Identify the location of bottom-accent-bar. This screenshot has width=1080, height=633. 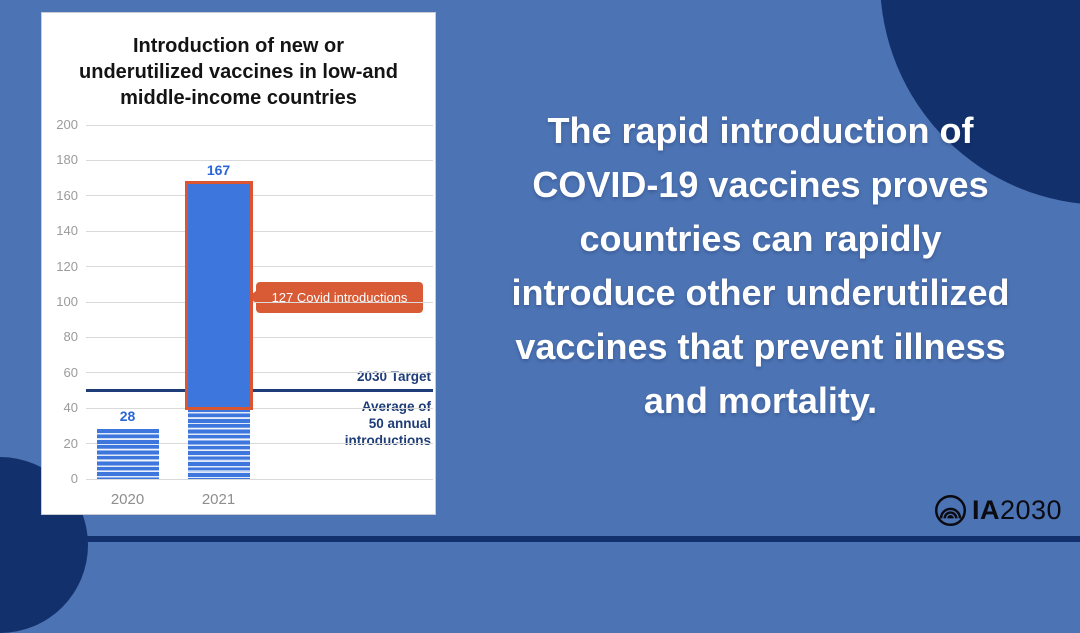
(540, 539).